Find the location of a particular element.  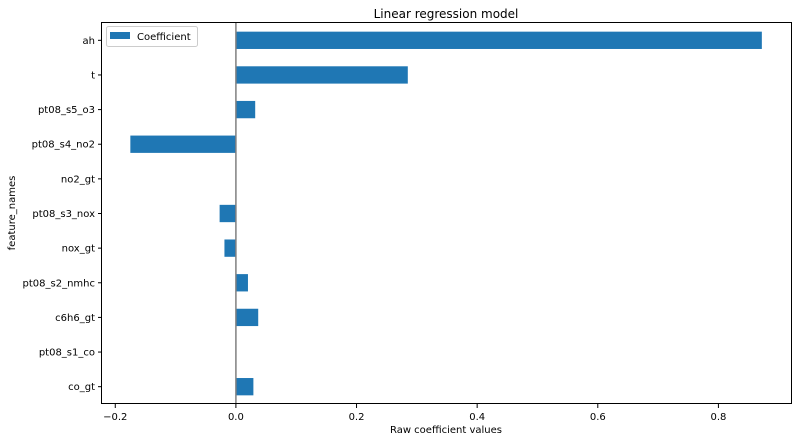

y-tick-label: t is located at coordinates (93, 75).